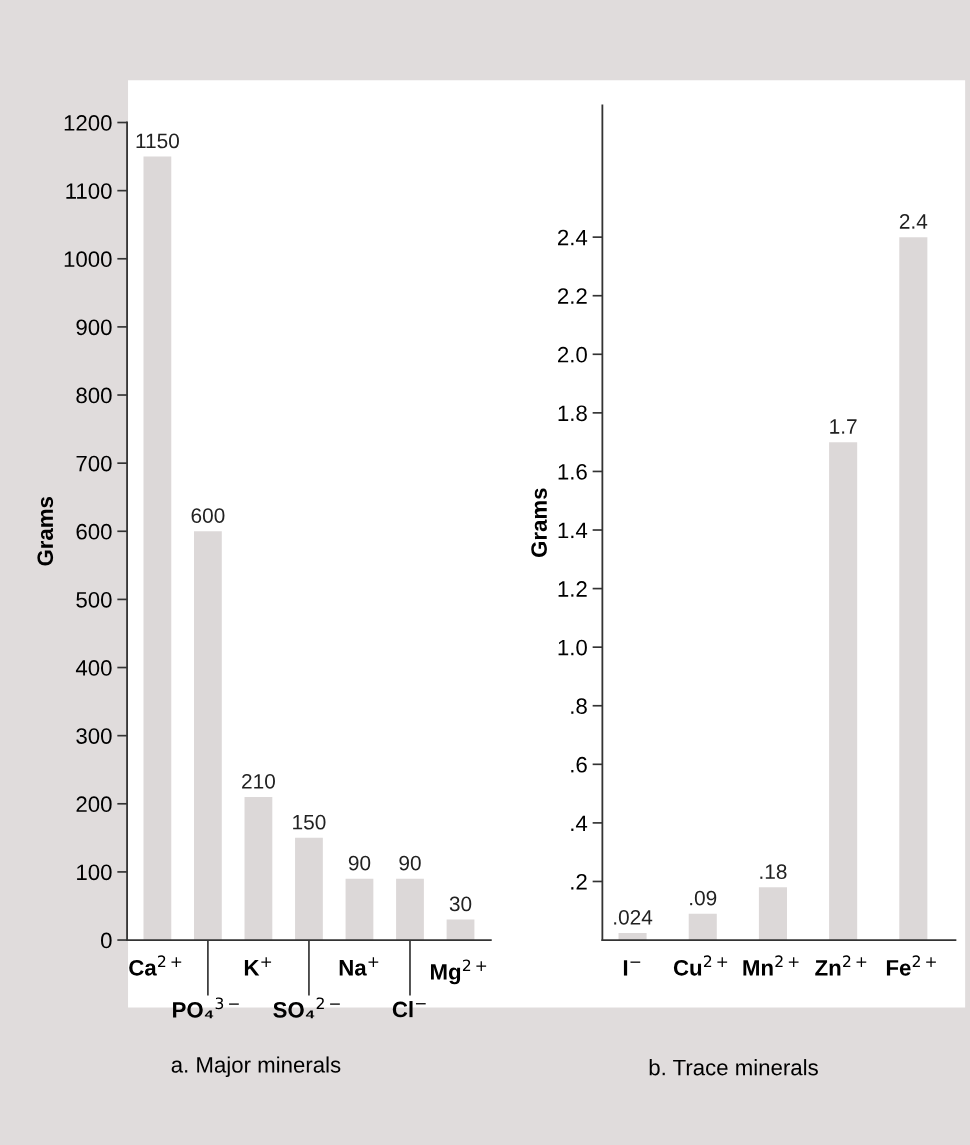 The height and width of the screenshot is (1145, 970). Describe the element at coordinates (632, 968) in the screenshot. I see `x-tick-label: I$^{−}$` at that location.